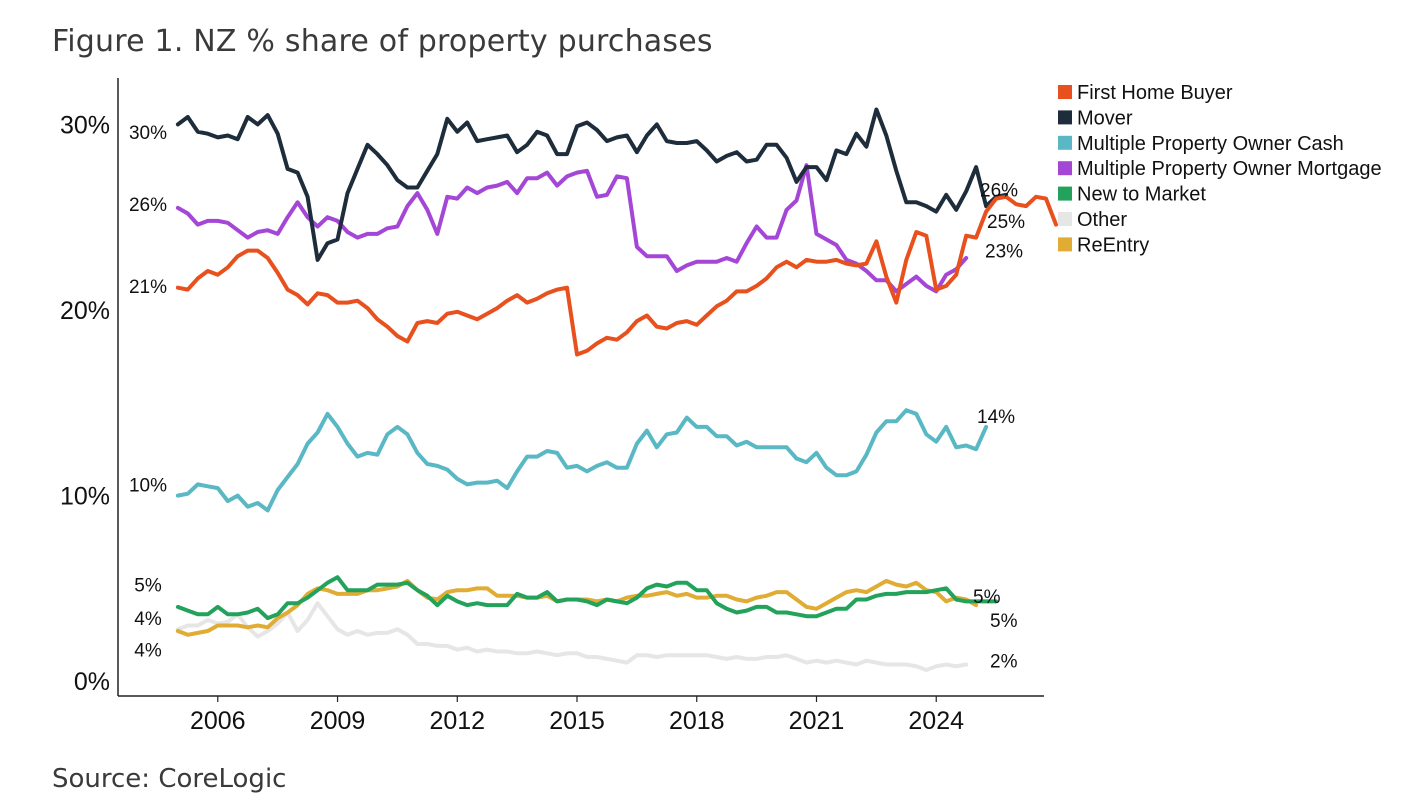 The image size is (1410, 808). I want to click on x-tick-label: 2018, so click(697, 721).